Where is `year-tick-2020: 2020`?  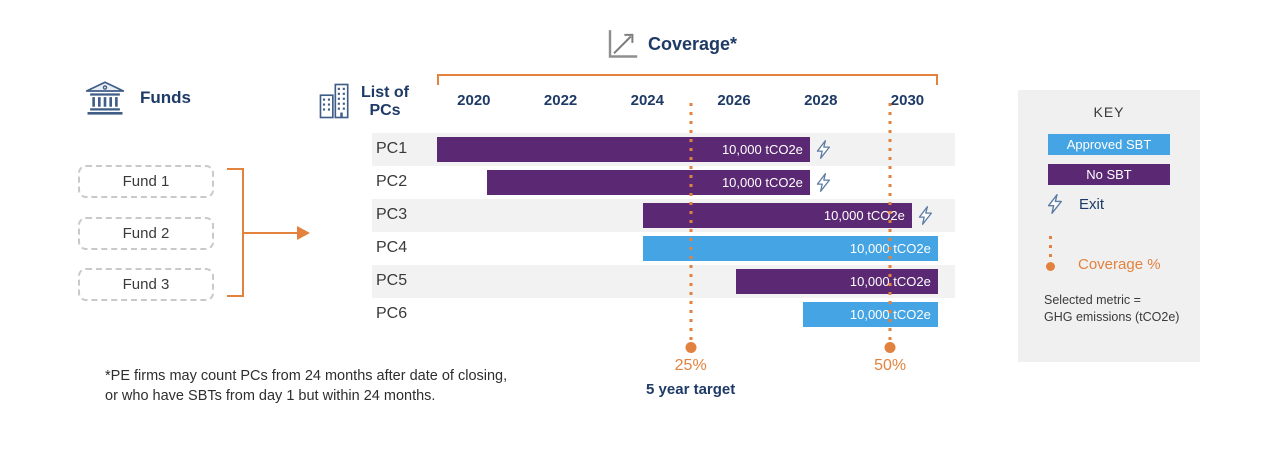
year-tick-2020: 2020 is located at coordinates (474, 100).